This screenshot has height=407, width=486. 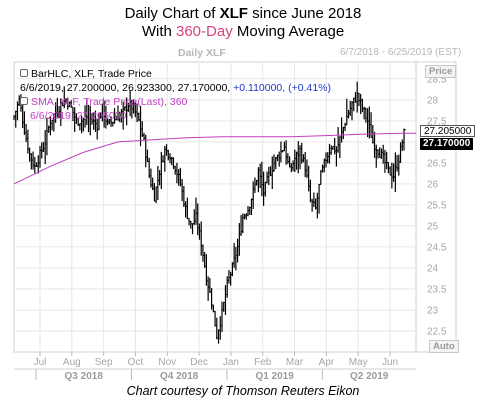 What do you see at coordinates (167, 362) in the screenshot?
I see `x-month-label: Nov` at bounding box center [167, 362].